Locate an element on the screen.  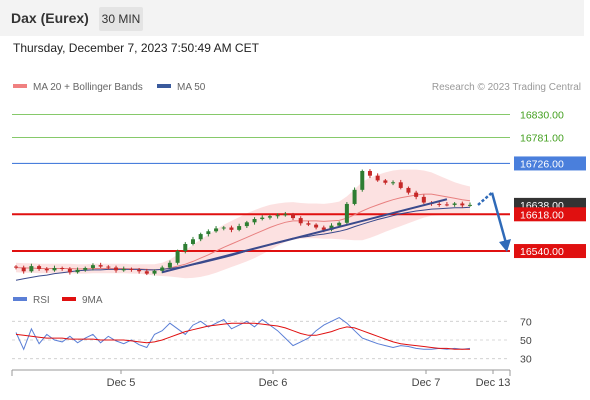
rsi-tick-30: 30 is located at coordinates (526, 360).